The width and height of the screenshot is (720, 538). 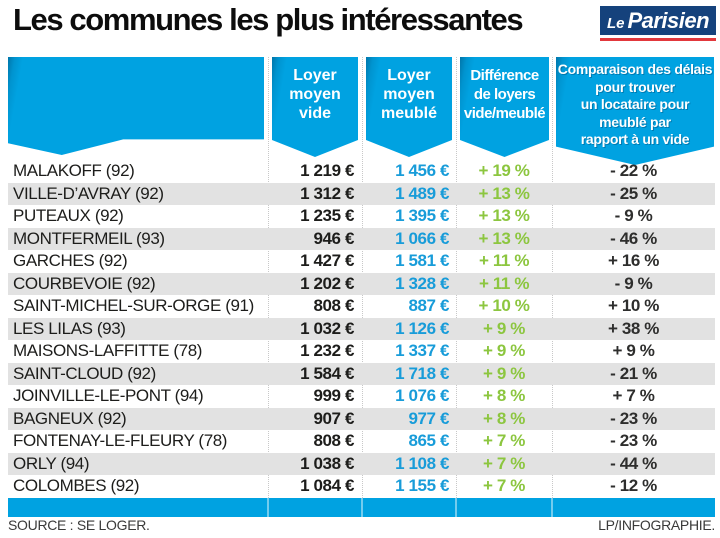 What do you see at coordinates (422, 463) in the screenshot?
I see `cell-loyer-meuble: 1 108 €` at bounding box center [422, 463].